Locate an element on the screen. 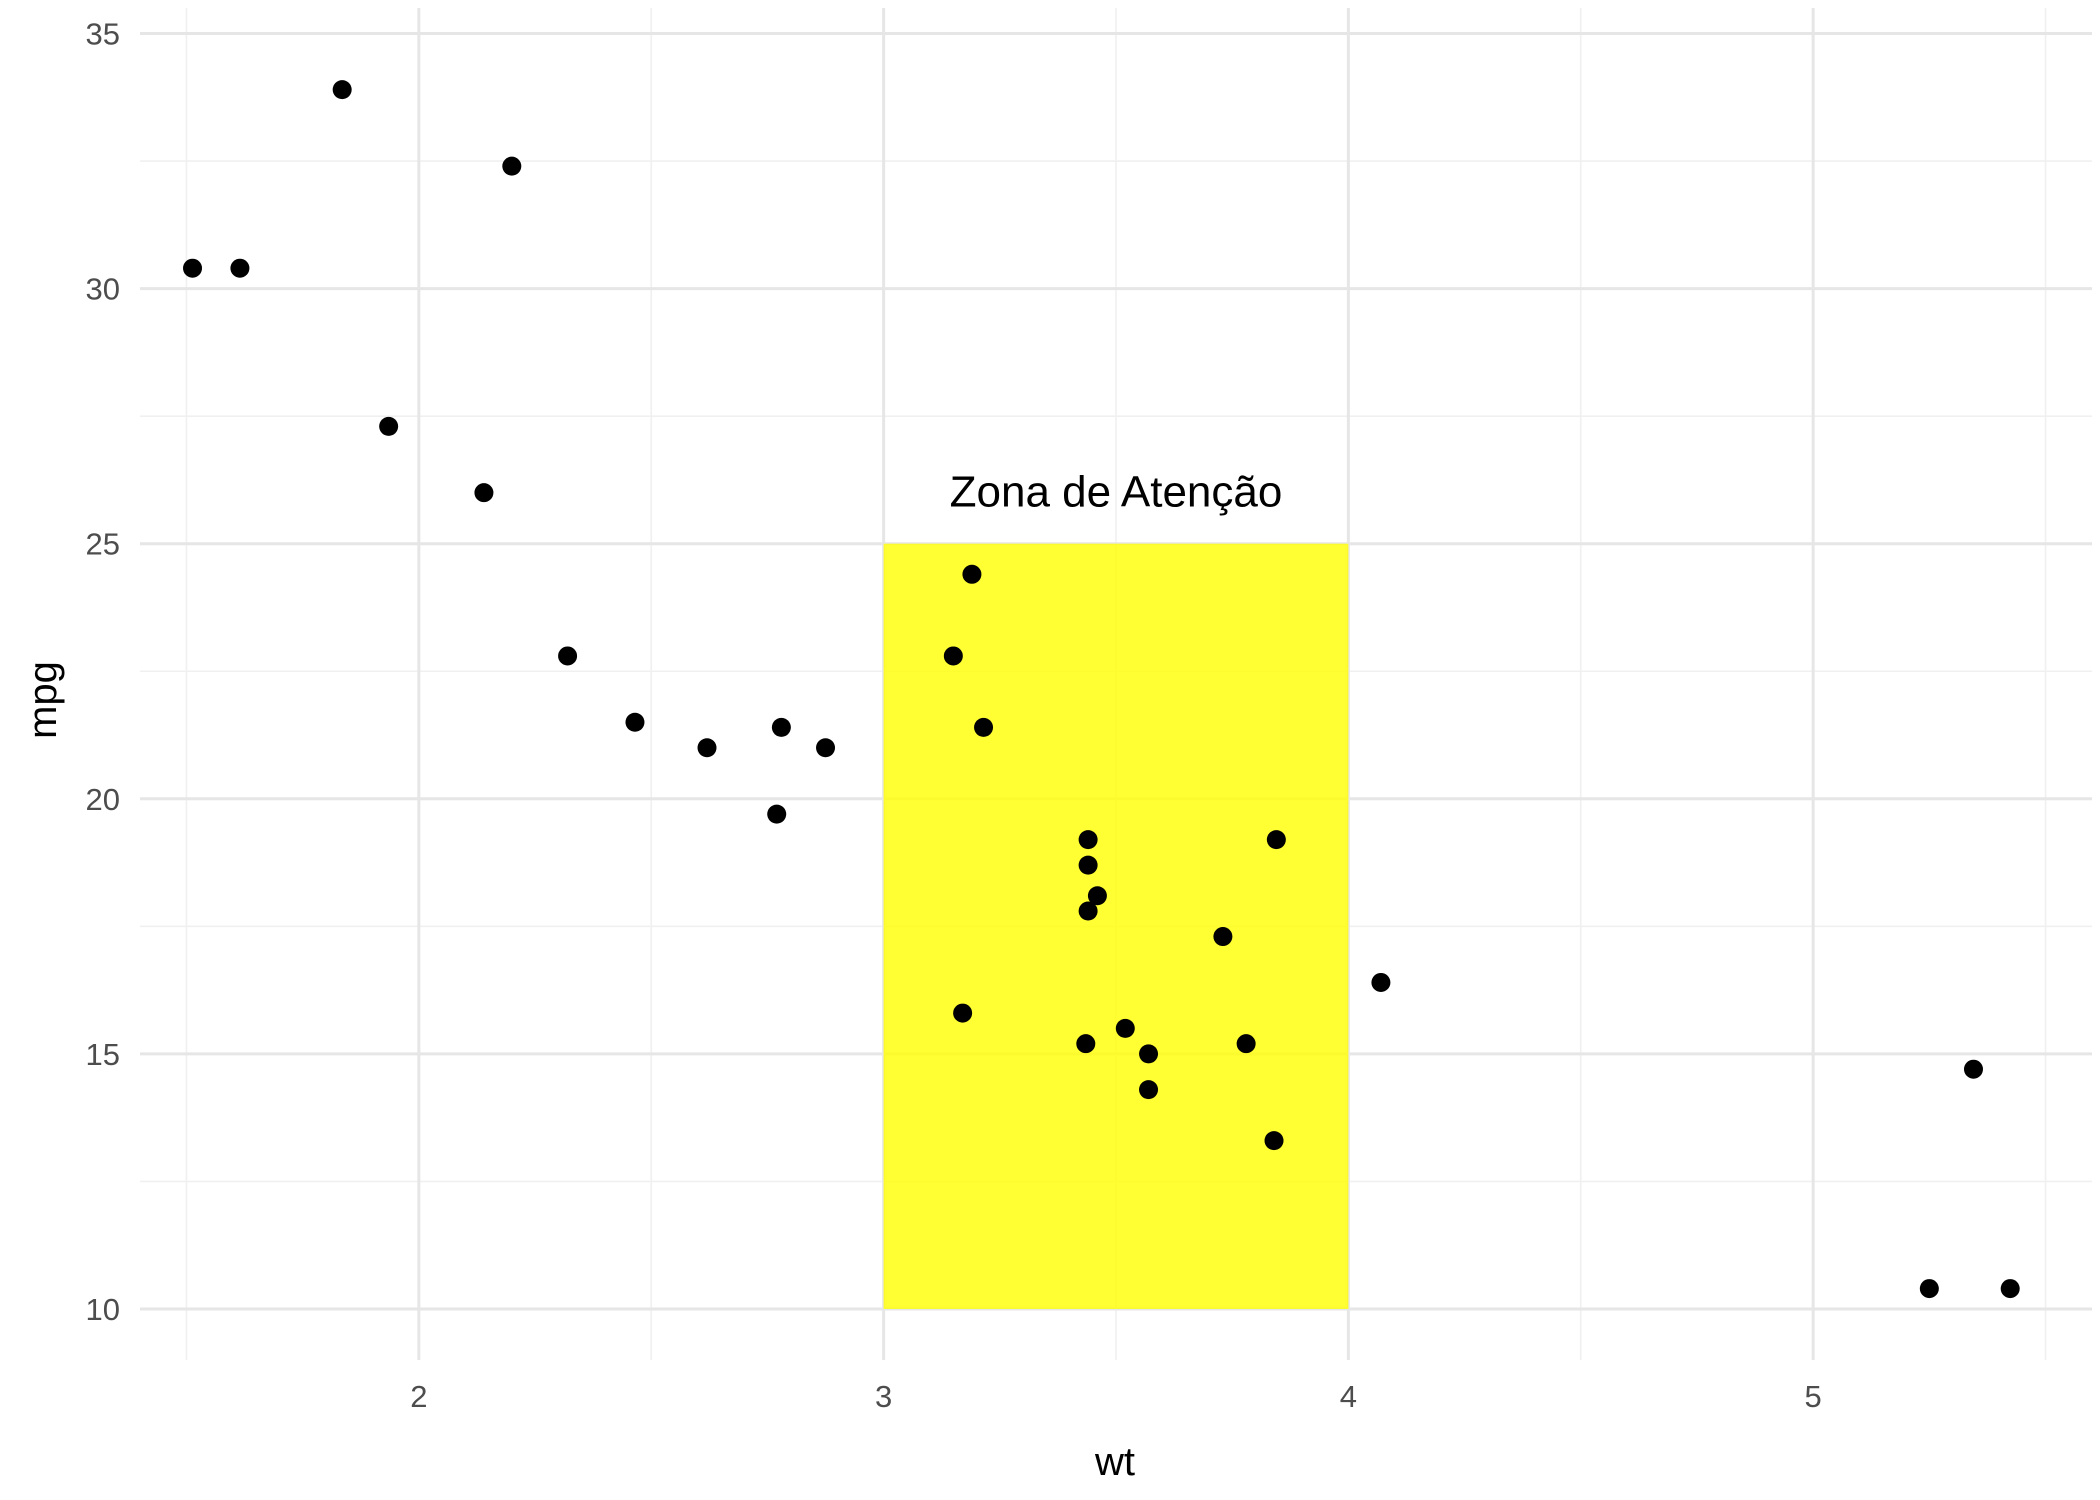 This screenshot has height=1500, width=2100. x-axis-tick-labels: 2 3 4 5 is located at coordinates (1116, 1396).